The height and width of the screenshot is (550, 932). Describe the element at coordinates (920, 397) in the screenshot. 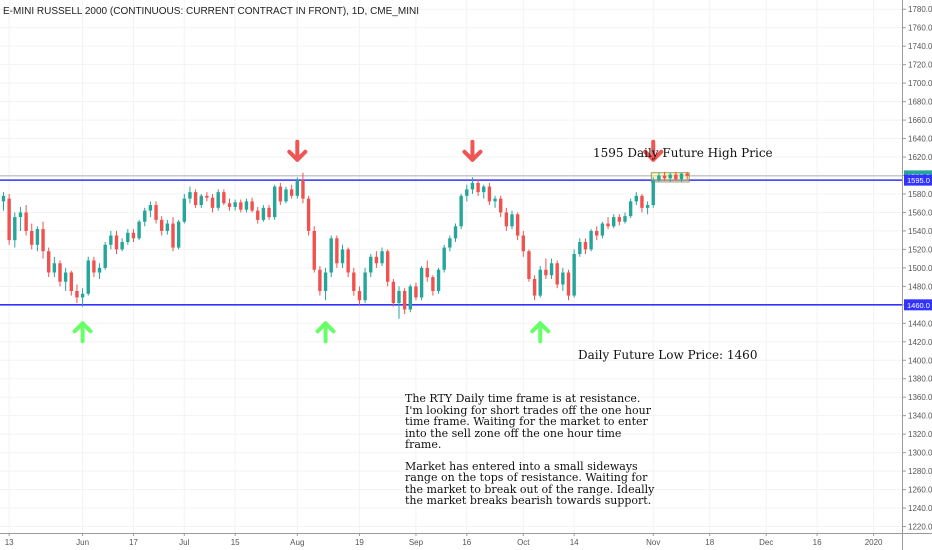

I see `price-tick-label: 1360.0` at that location.